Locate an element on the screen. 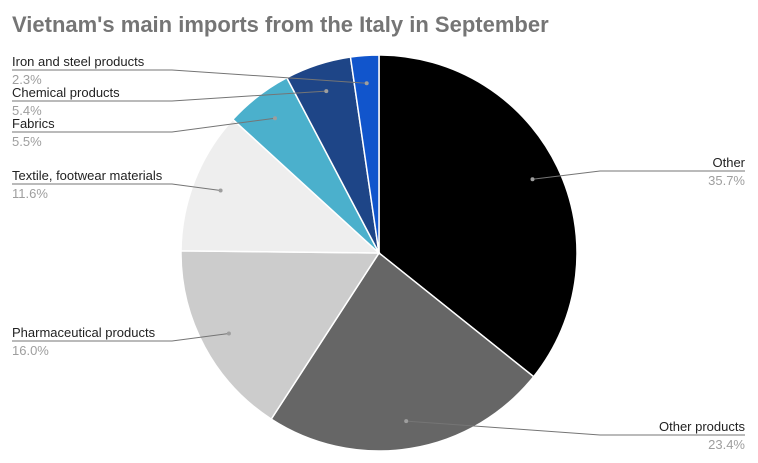 The width and height of the screenshot is (758, 463). slice-value-textile-footwear-materials: 11.6% is located at coordinates (30, 193).